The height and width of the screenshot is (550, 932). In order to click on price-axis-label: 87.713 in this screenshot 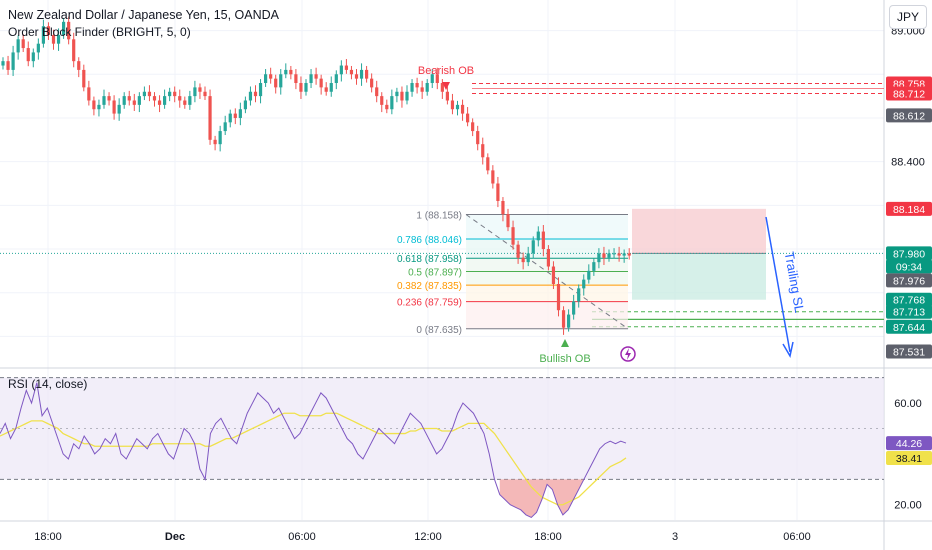, I will do `click(909, 313)`.